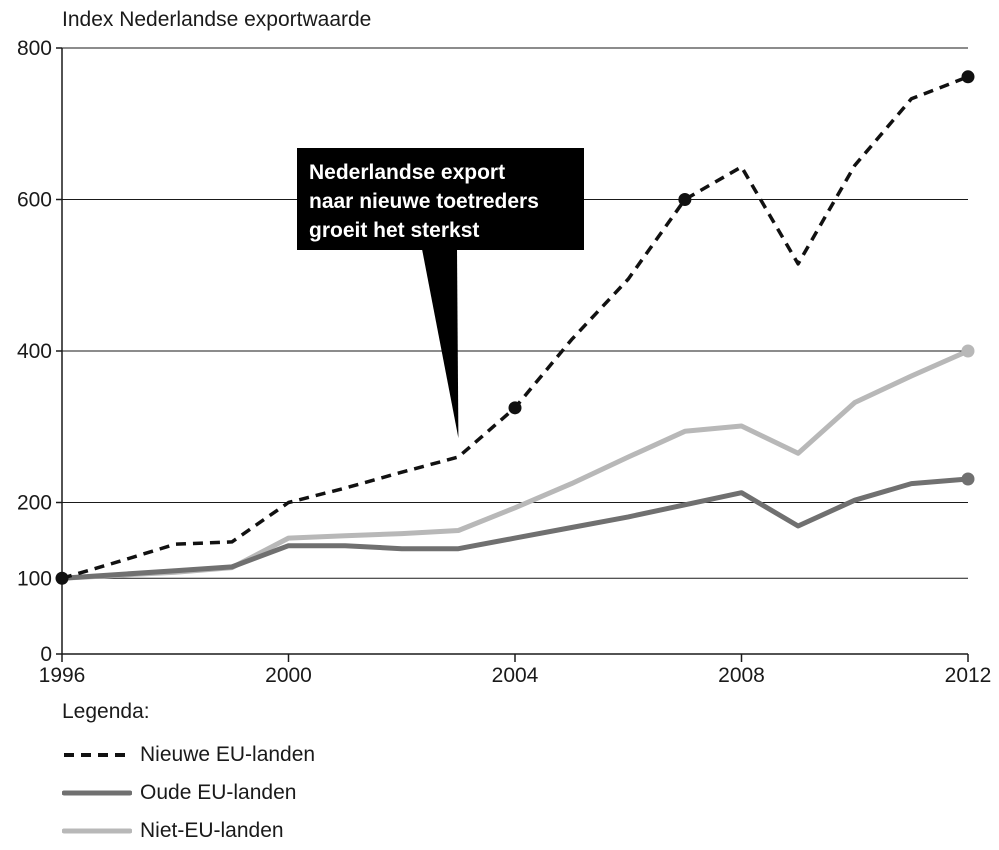  Describe the element at coordinates (62, 675) in the screenshot. I see `x-tick-label-1996: 1996` at that location.